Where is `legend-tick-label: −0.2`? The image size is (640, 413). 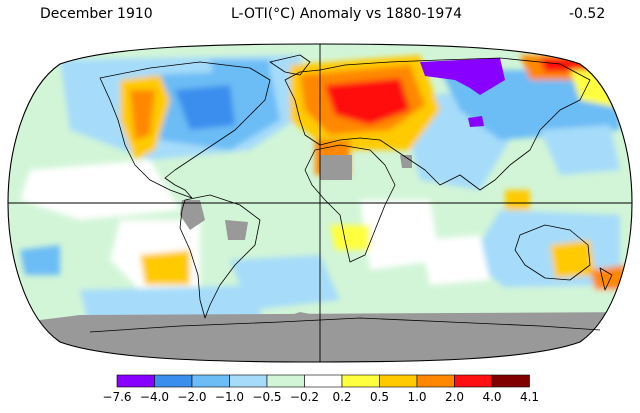 legend-tick-label: −0.2 is located at coordinates (304, 397).